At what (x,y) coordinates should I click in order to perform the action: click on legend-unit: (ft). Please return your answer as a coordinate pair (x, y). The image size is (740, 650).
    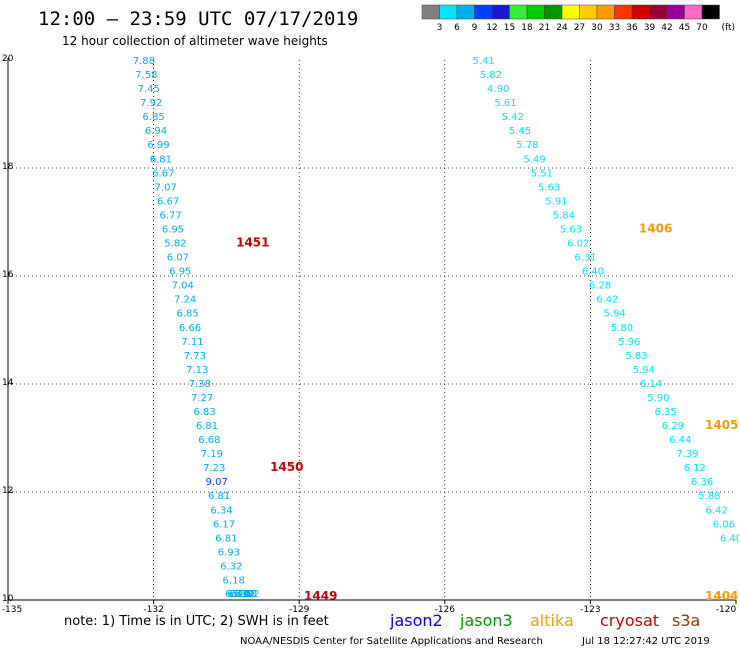
    Looking at the image, I should click on (729, 28).